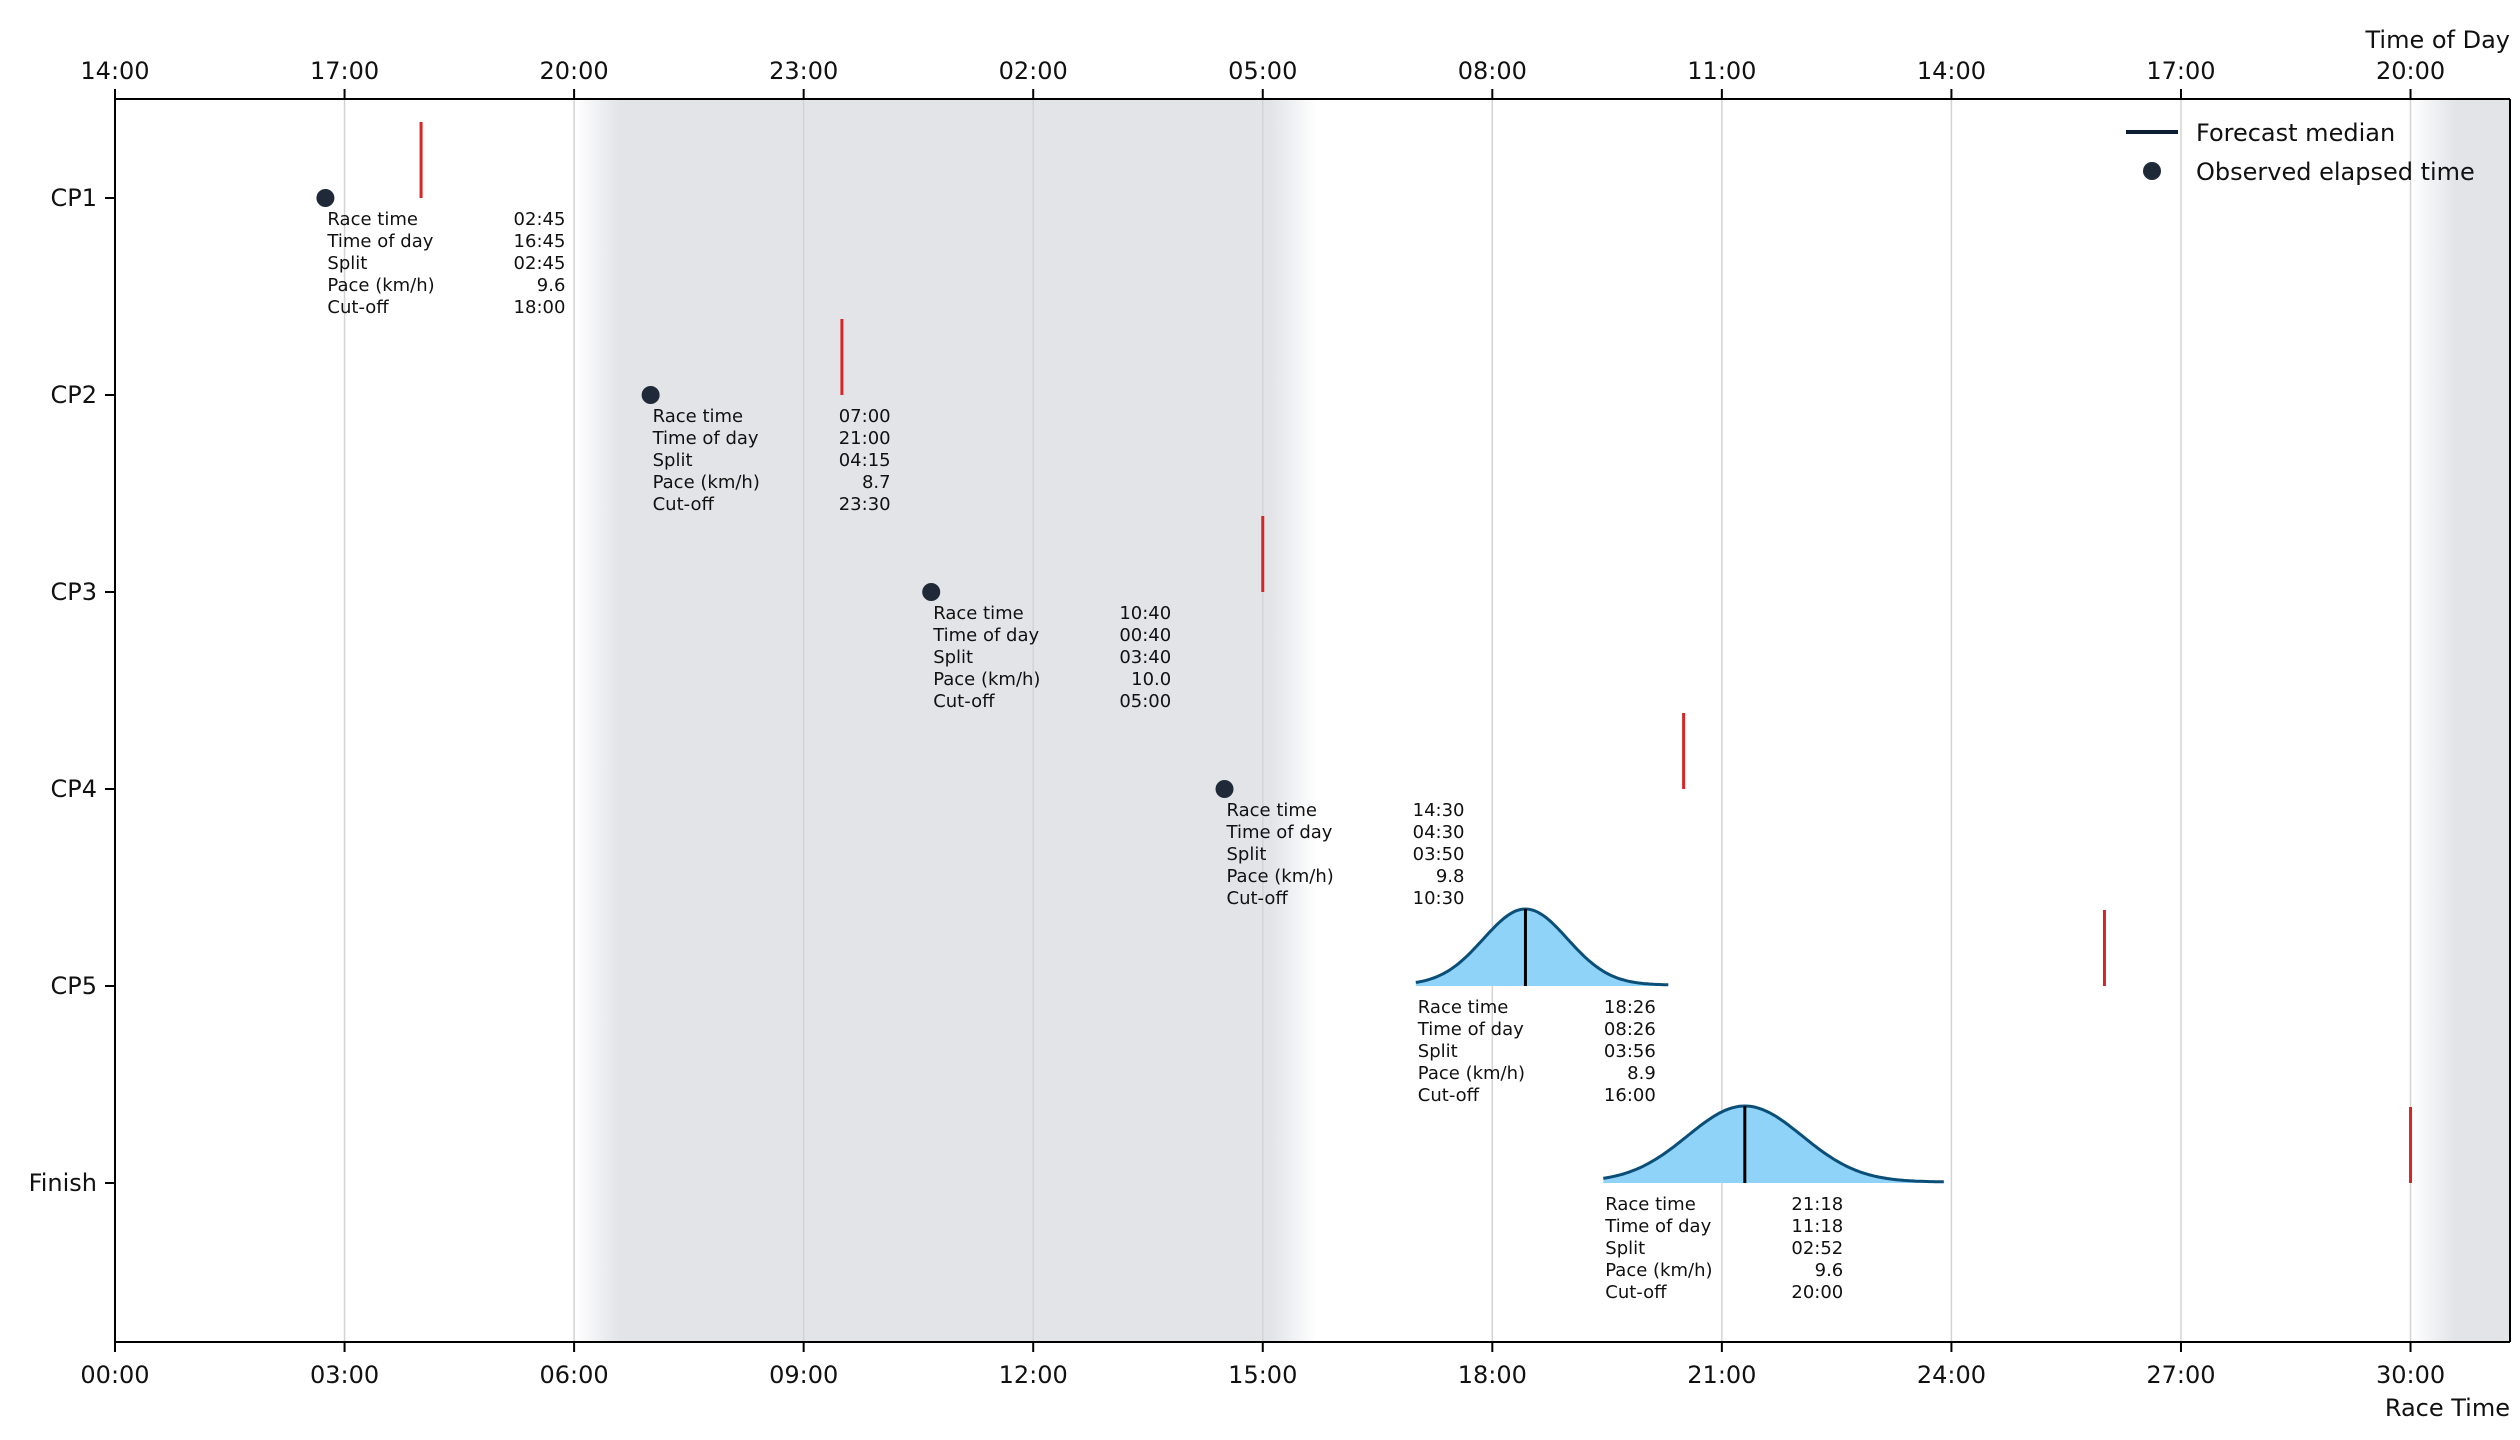 This screenshot has height=1440, width=2520. Describe the element at coordinates (2460, 720) in the screenshot. I see `night-shade-band` at that location.